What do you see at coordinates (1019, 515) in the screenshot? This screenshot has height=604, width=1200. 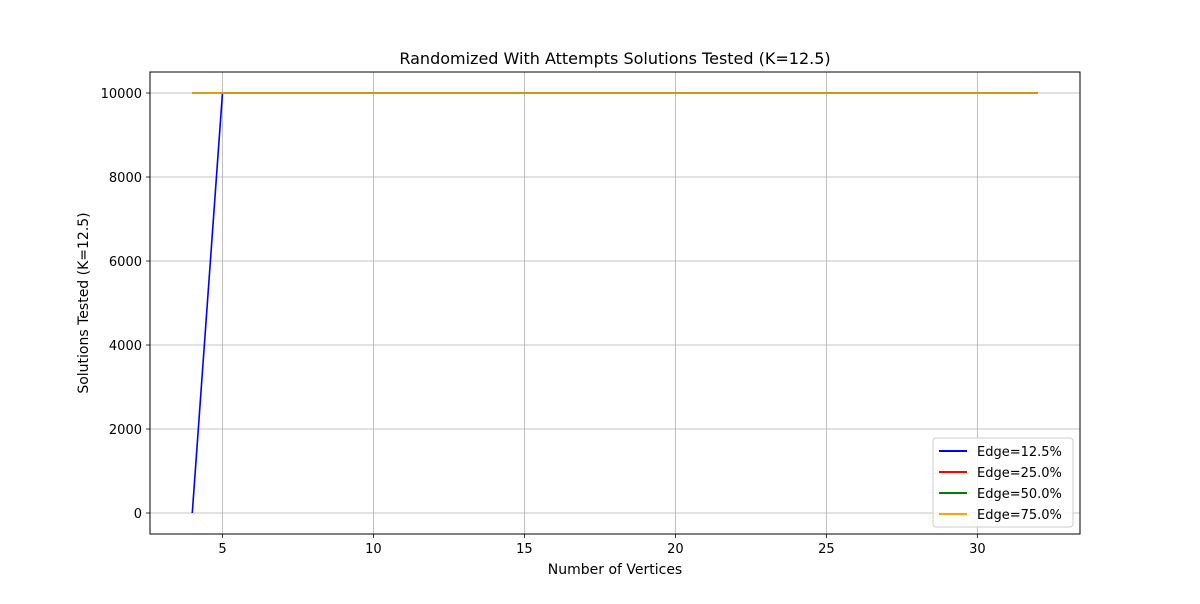 I see `legend-label-edge-75-0: Edge=75.0%` at bounding box center [1019, 515].